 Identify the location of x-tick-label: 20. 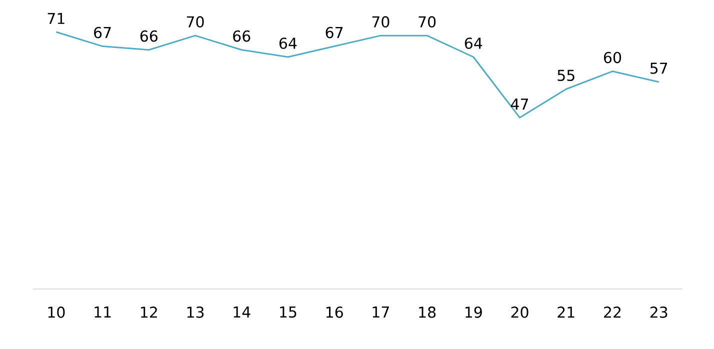
(519, 312).